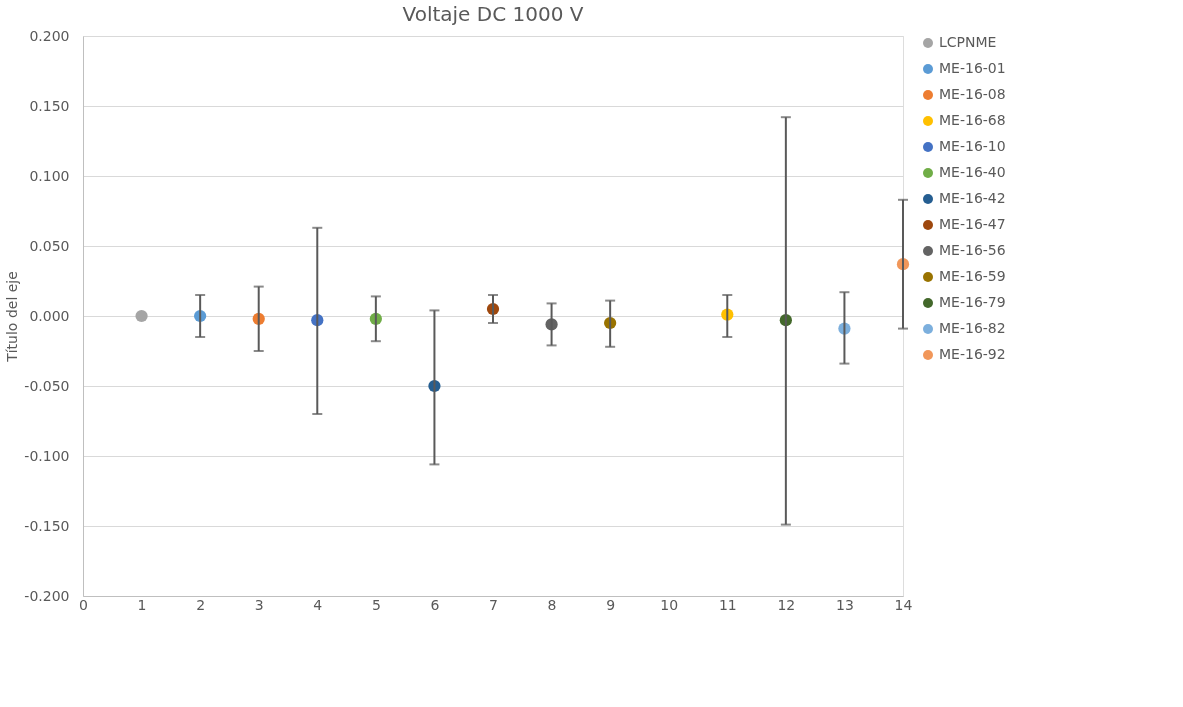 Image resolution: width=1183 pixels, height=707 pixels. I want to click on chart-title: Voltaje DC 1000 V, so click(493, 14).